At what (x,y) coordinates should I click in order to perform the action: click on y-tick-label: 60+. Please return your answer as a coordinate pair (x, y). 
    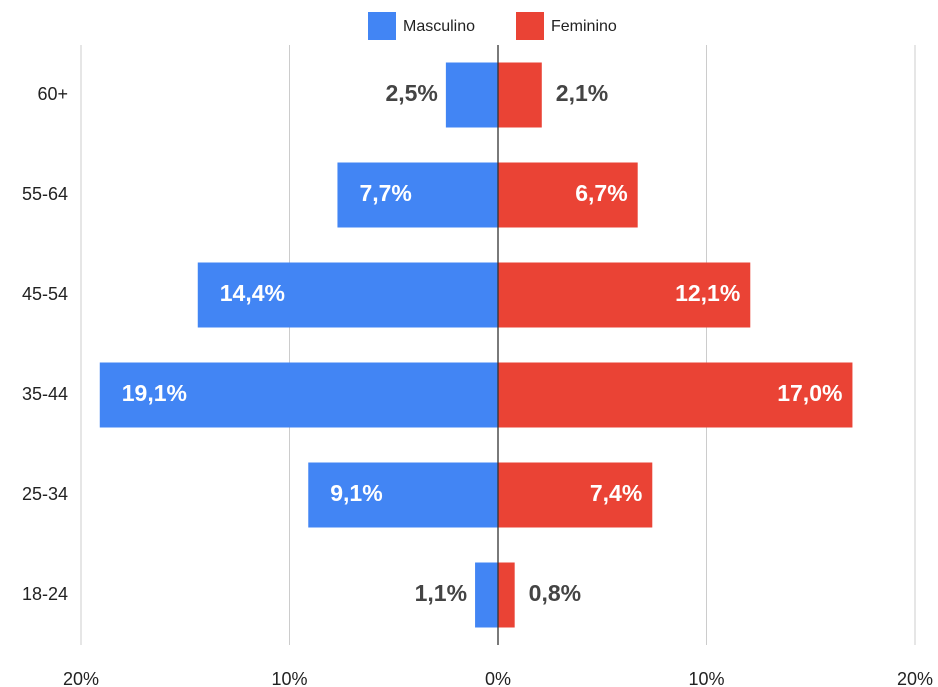
    Looking at the image, I should click on (52, 94).